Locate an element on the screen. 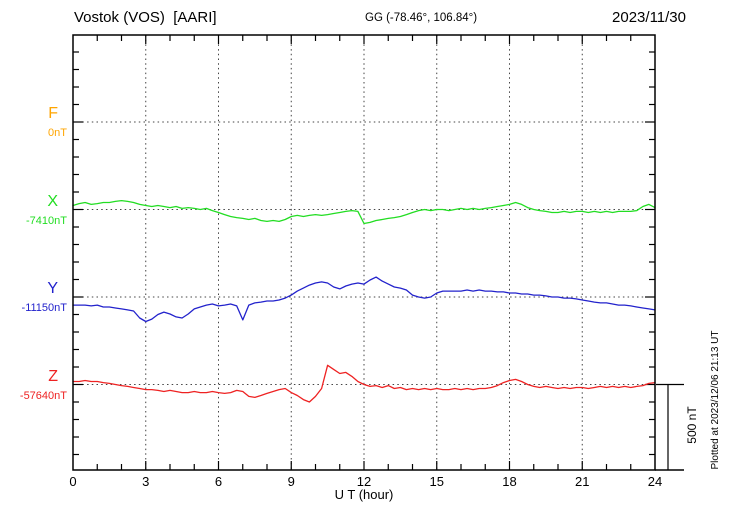 This screenshot has height=520, width=730. date-label: 2023/11/30 is located at coordinates (649, 17).